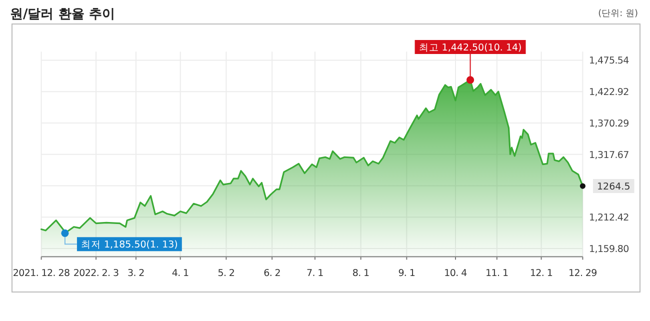 The height and width of the screenshot is (321, 650). Describe the element at coordinates (136, 273) in the screenshot. I see `x-tick-label: 3. 2` at that location.